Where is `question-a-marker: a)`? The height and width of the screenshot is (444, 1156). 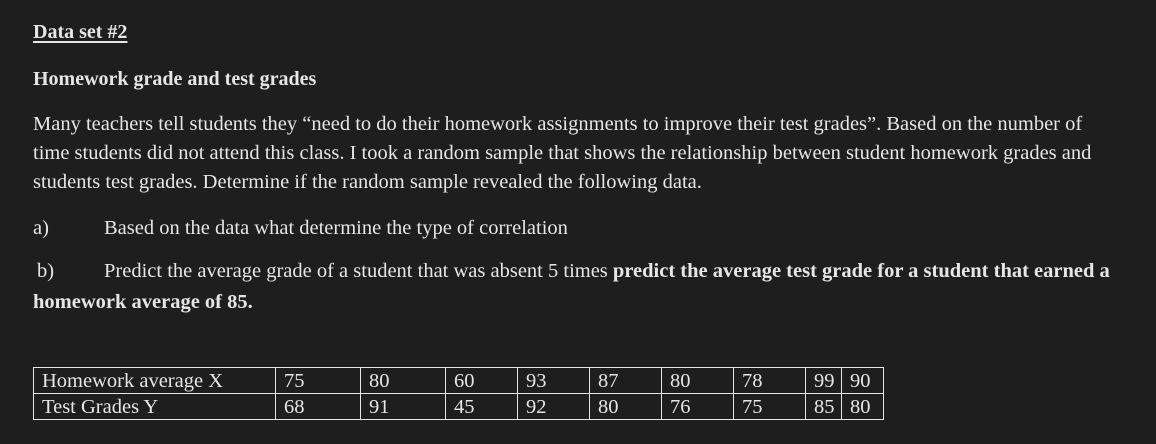 question-a-marker: a) is located at coordinates (41, 228).